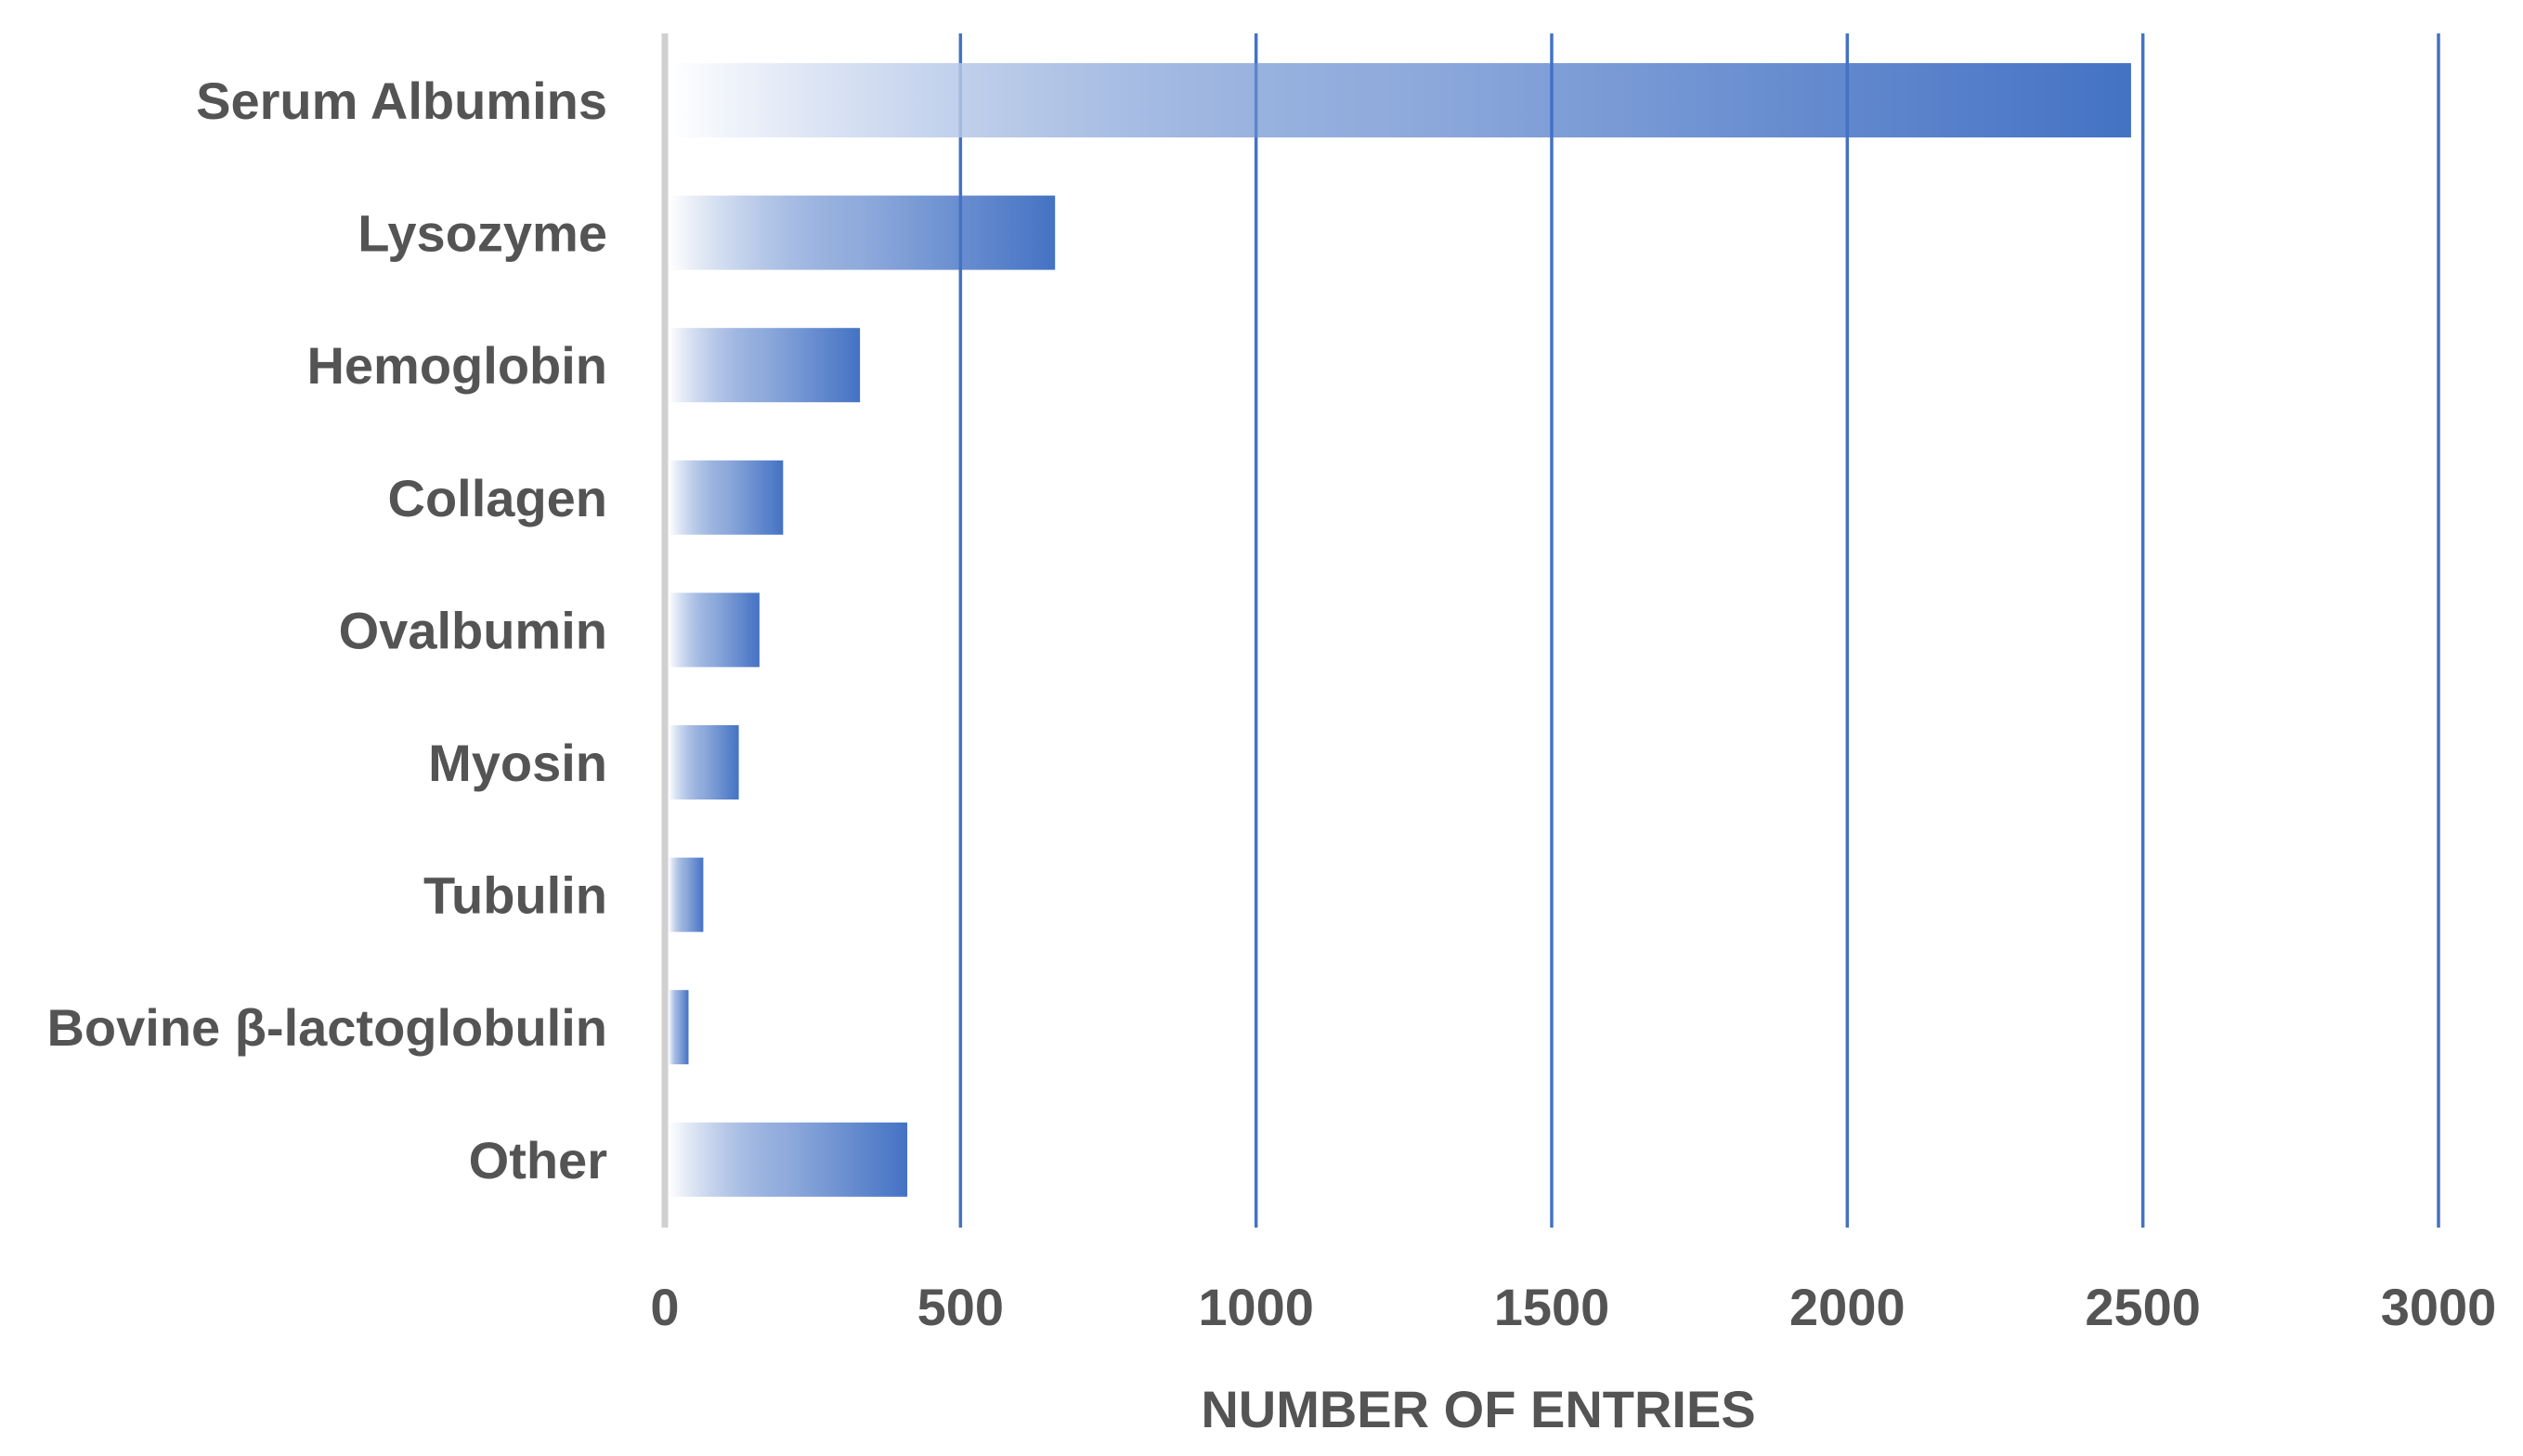 This screenshot has height=1456, width=2523. I want to click on x-tick-label-3000: 3000, so click(2439, 1307).